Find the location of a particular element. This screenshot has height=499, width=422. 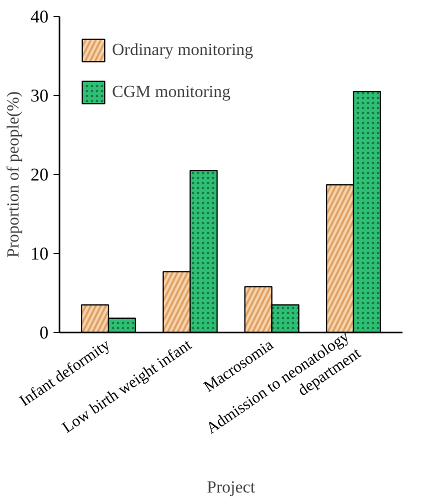

y-axis-title: Proportion of people(%) is located at coordinates (13, 174).